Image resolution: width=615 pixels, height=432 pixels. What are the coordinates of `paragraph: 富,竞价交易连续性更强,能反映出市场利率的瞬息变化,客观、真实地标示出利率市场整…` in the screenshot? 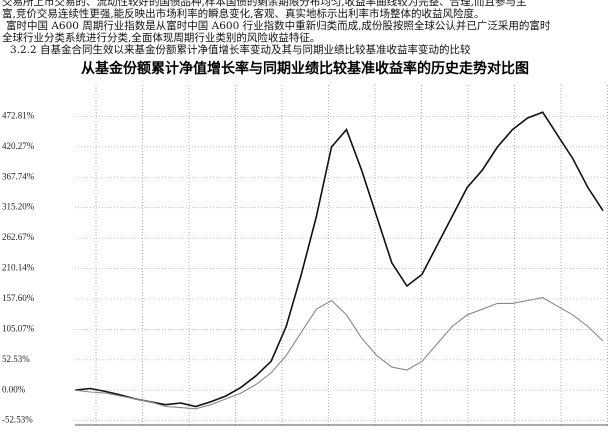 It's located at (243, 14).